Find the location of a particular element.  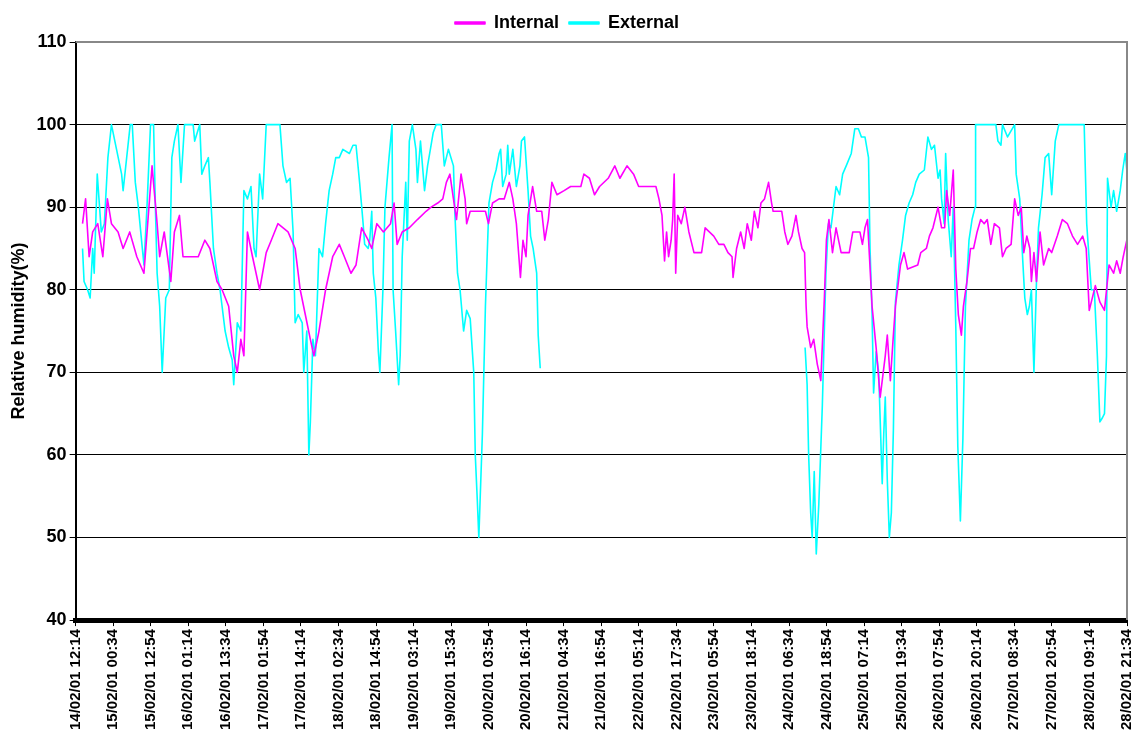

x-tick-label: 20/02/01 16:14 is located at coordinates (525, 679).